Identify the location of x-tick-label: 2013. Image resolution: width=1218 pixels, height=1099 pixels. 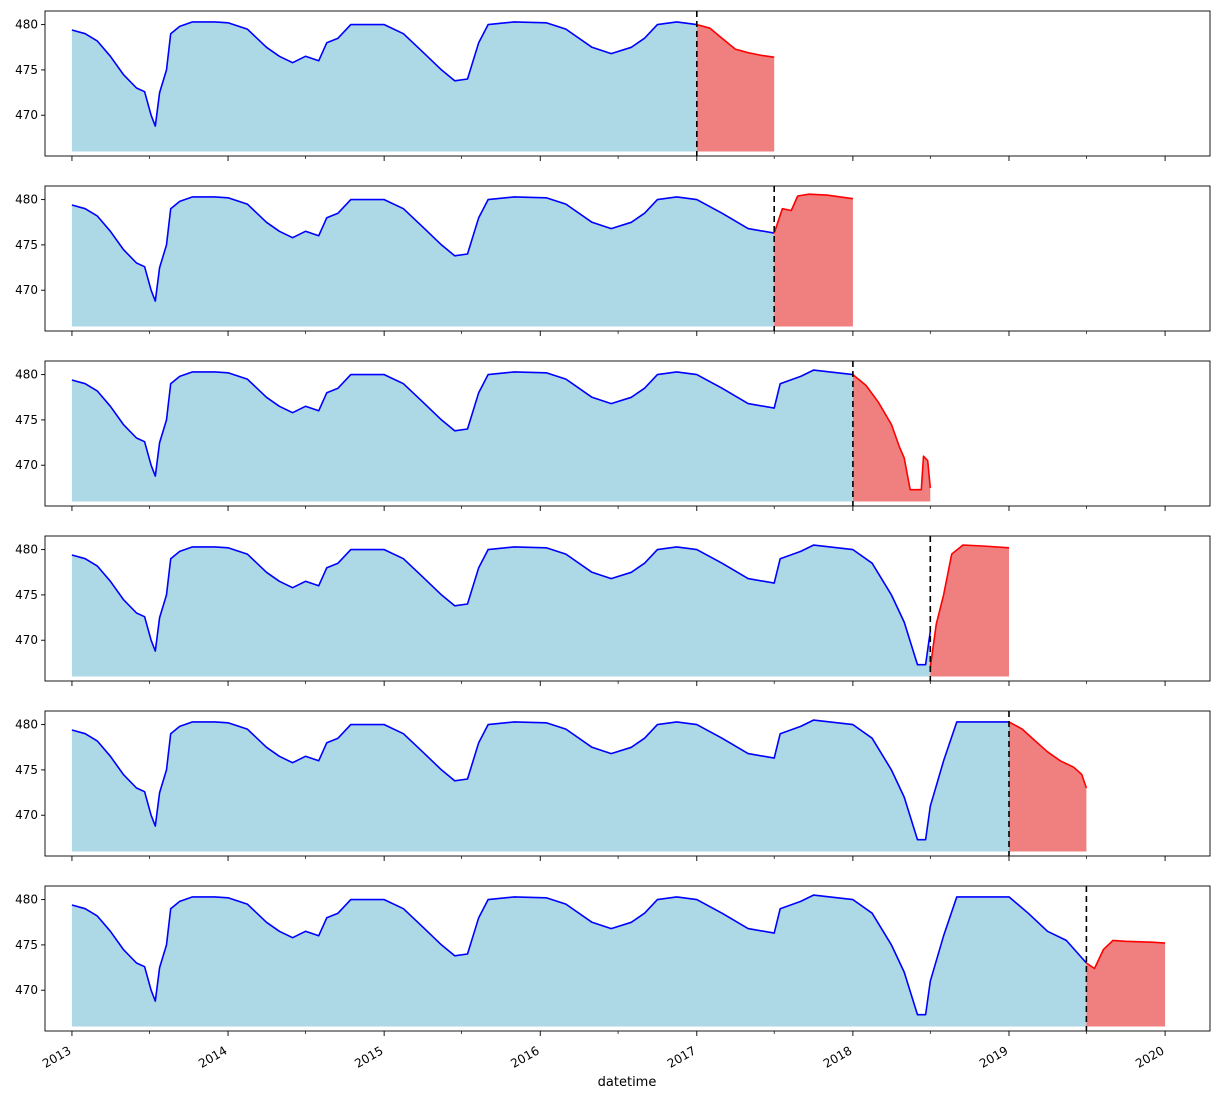
(56, 1056).